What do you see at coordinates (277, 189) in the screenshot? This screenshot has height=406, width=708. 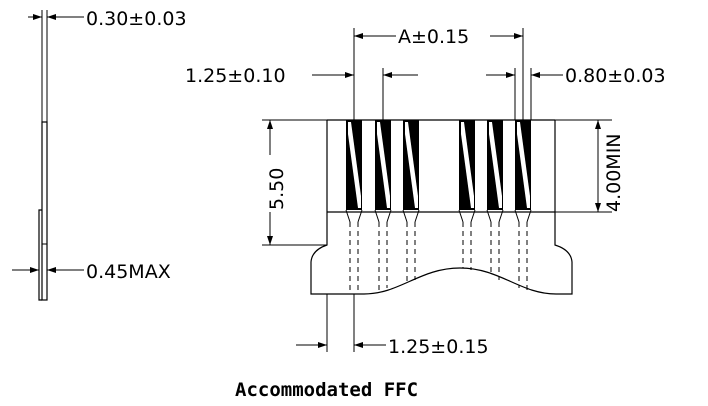 I see `stiffener-length-label: 5.50` at bounding box center [277, 189].